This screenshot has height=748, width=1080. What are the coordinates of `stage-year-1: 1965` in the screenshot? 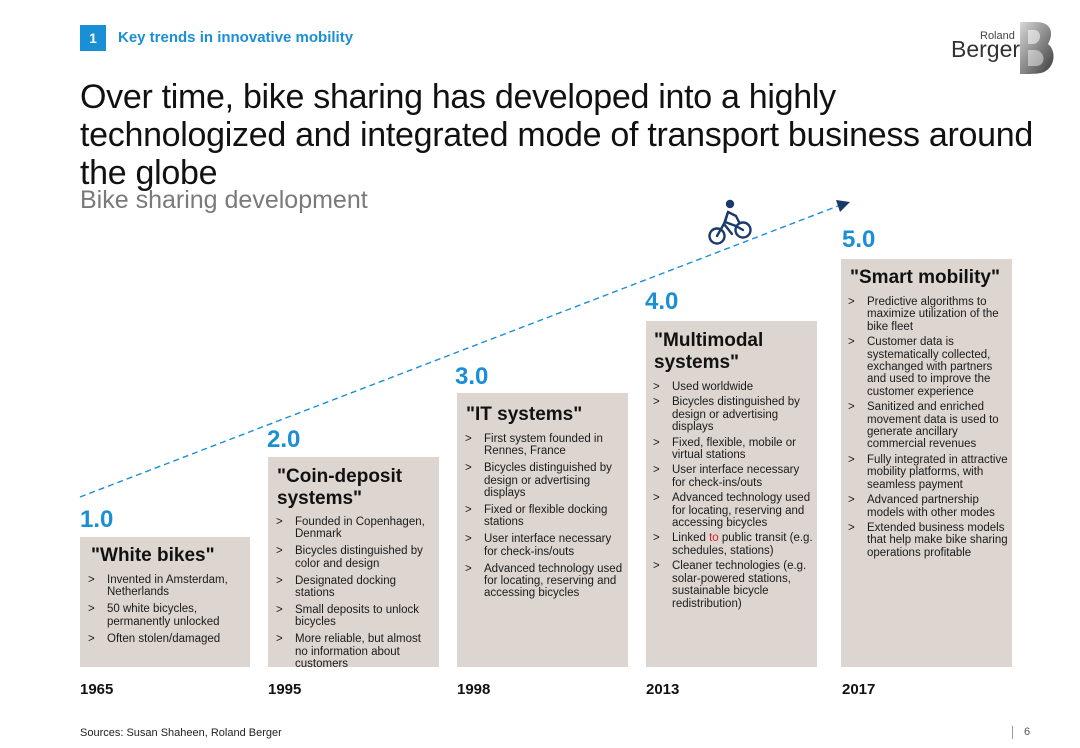 It's located at (97, 689).